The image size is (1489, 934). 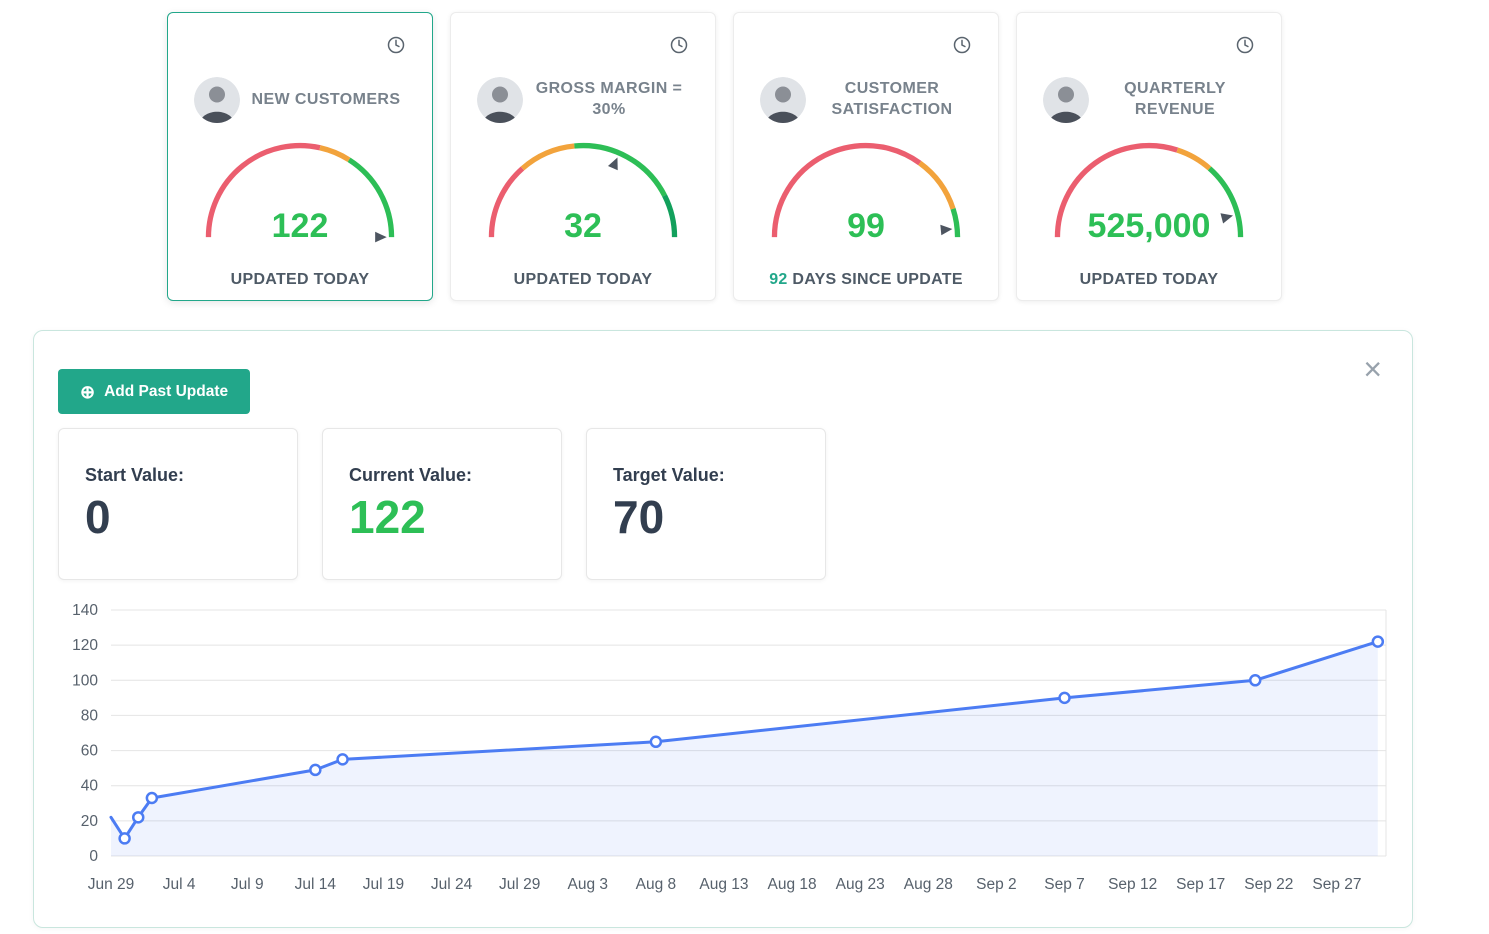 I want to click on svg-text: Aug 18, so click(x=792, y=884).